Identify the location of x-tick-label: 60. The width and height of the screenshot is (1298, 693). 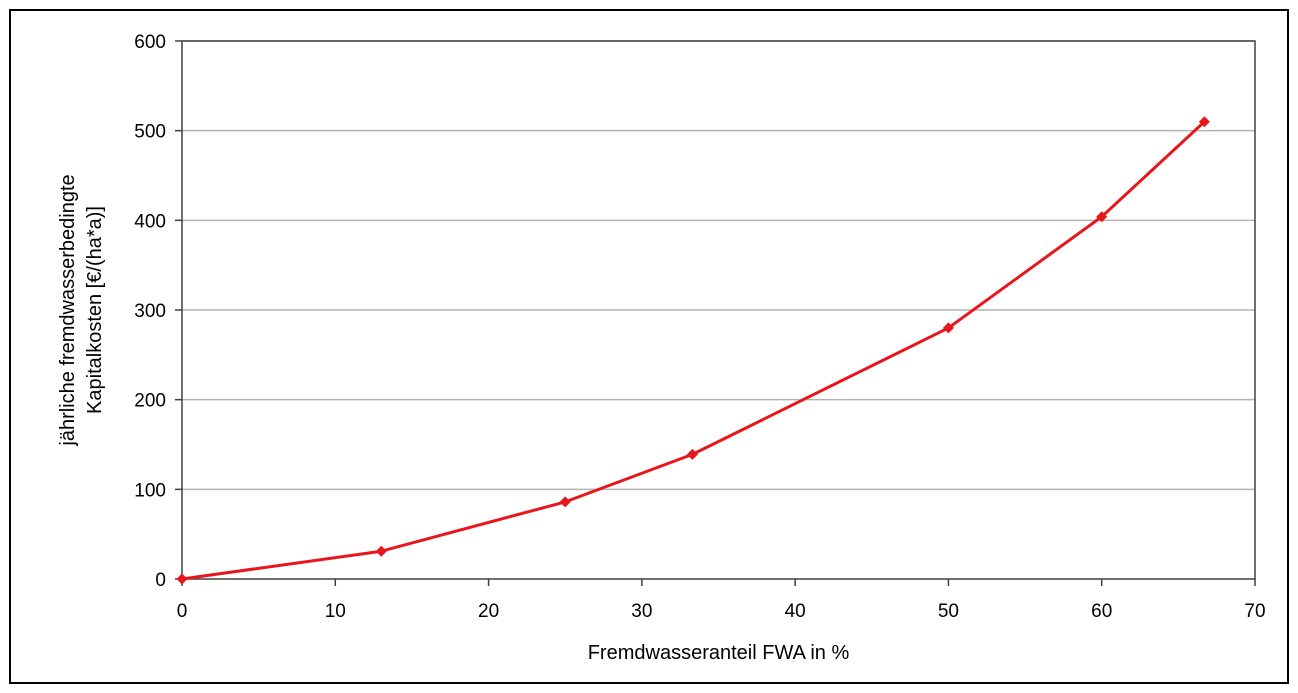
(1101, 611).